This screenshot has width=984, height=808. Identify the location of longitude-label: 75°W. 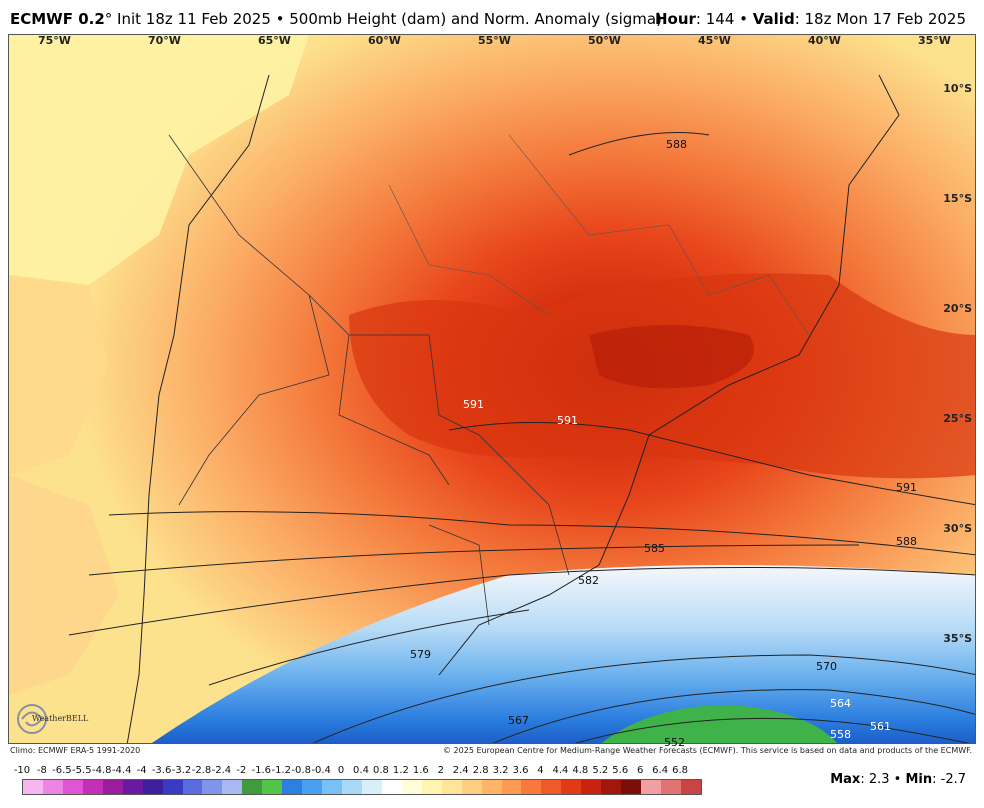
(54, 40).